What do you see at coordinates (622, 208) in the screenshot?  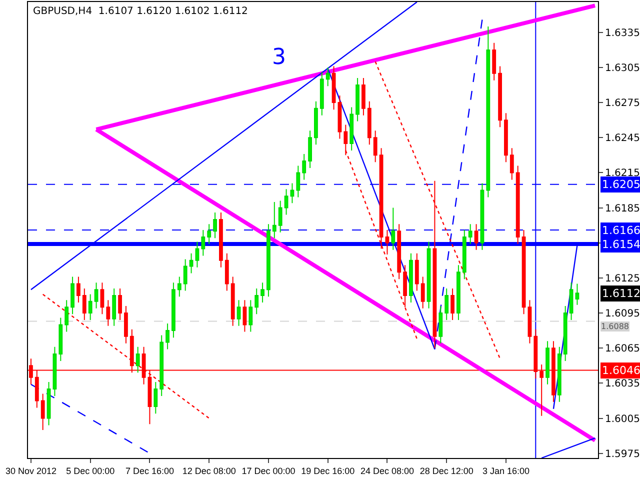 I see `y-tick-label: 1.6185` at bounding box center [622, 208].